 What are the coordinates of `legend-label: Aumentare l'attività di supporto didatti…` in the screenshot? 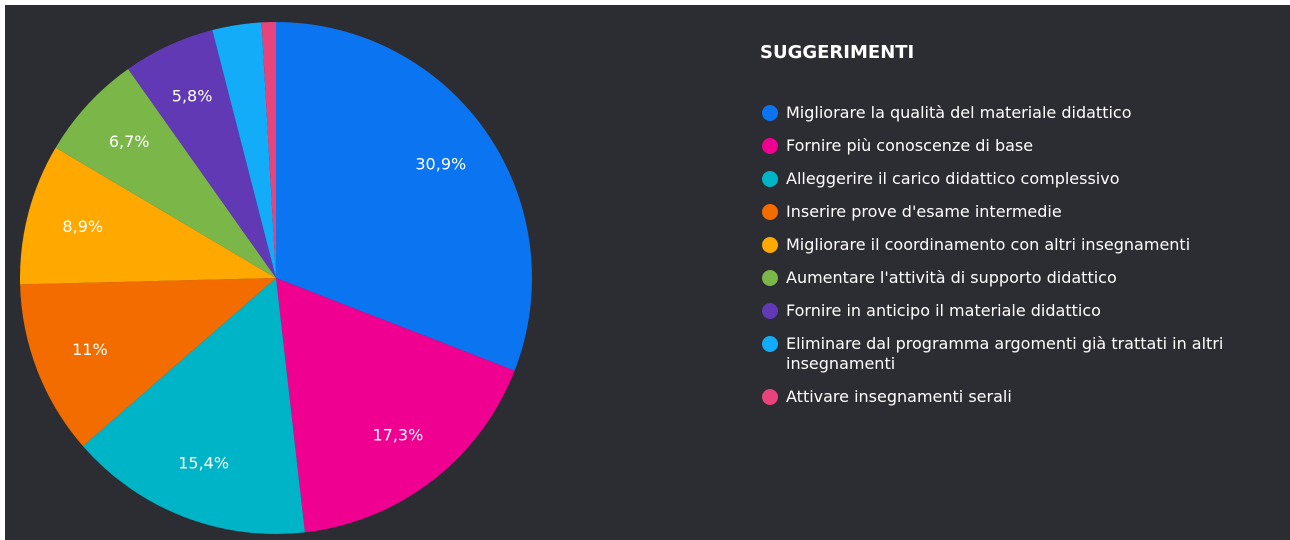 It's located at (951, 277).